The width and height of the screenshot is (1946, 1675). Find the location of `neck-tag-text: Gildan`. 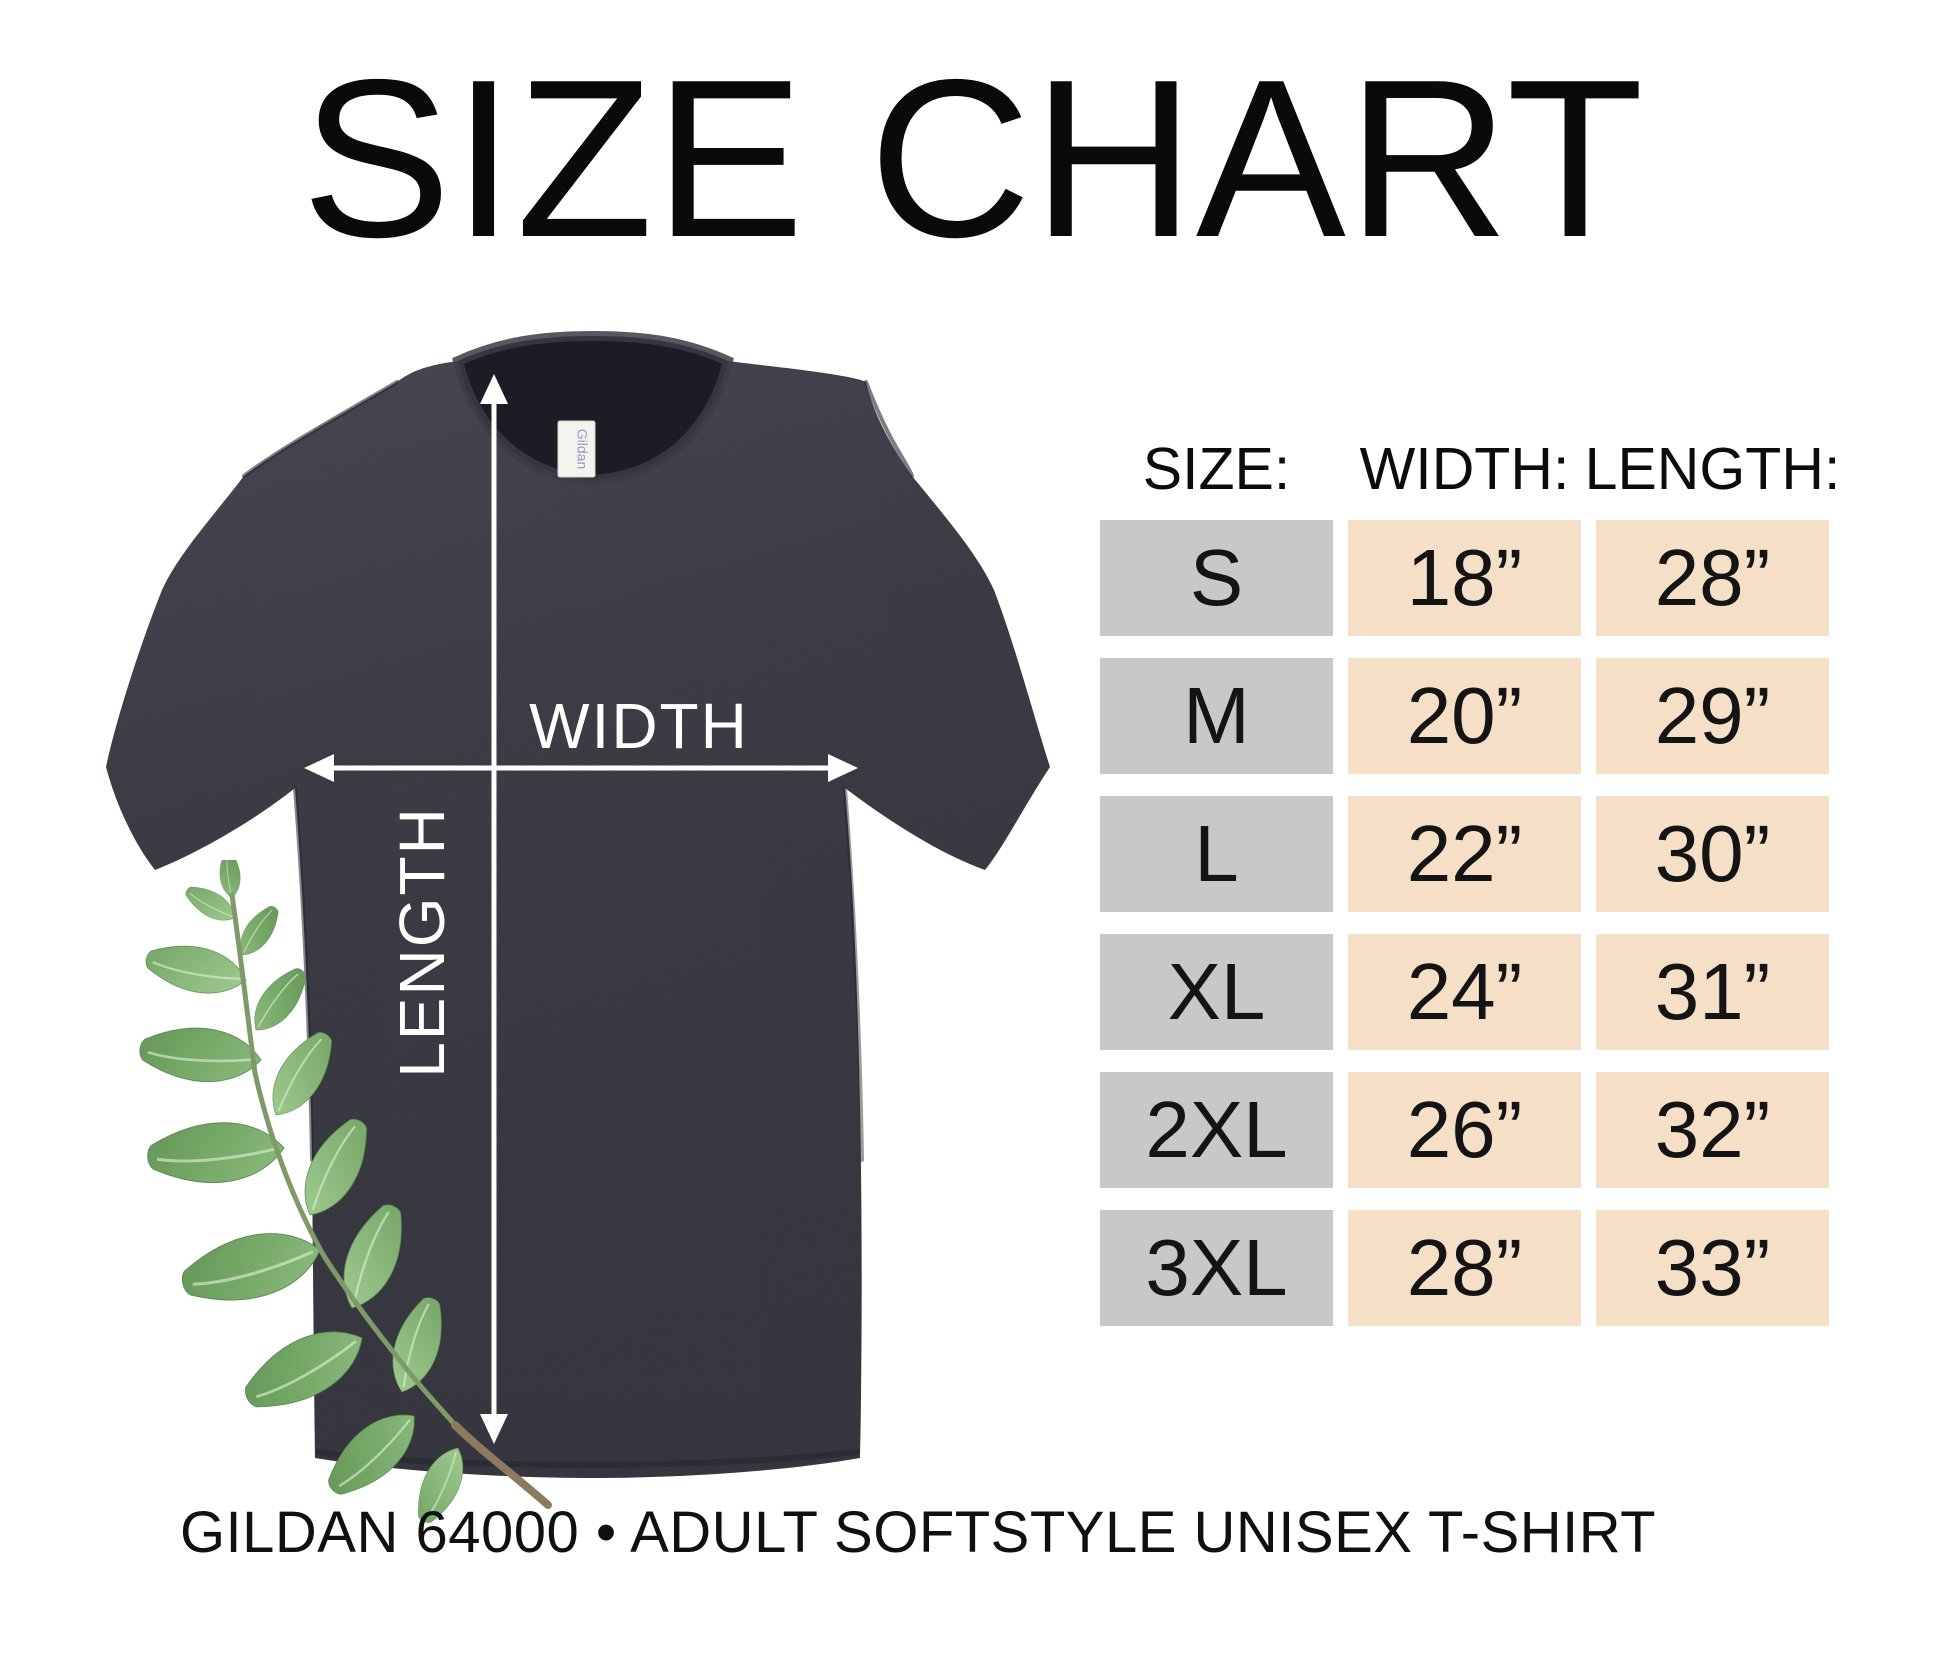

neck-tag-text: Gildan is located at coordinates (582, 449).